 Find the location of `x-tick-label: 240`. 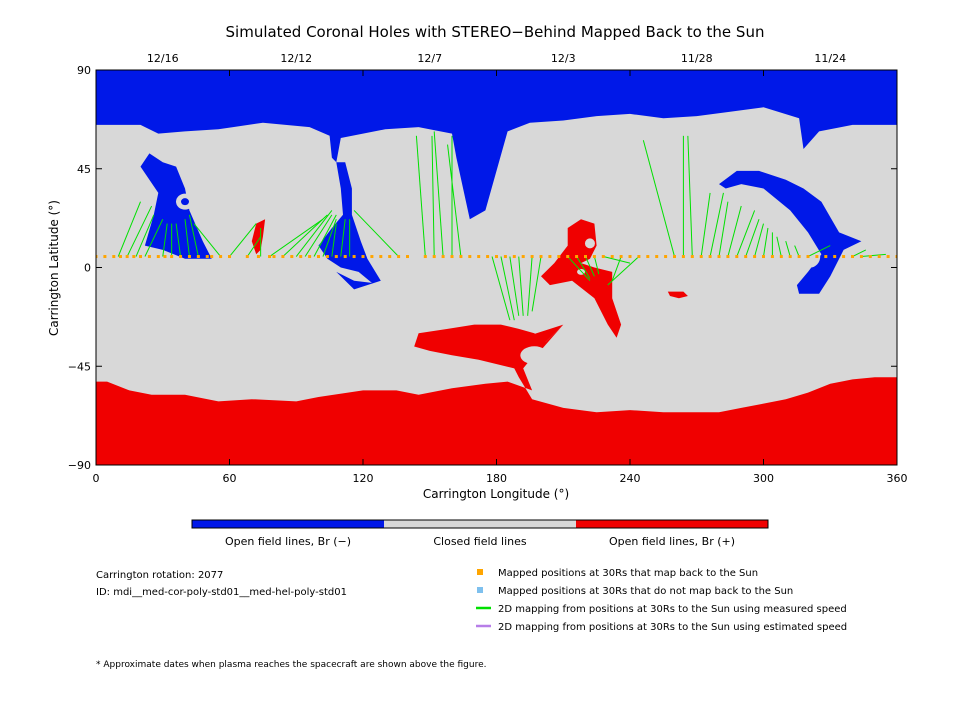

x-tick-label: 240 is located at coordinates (630, 478).